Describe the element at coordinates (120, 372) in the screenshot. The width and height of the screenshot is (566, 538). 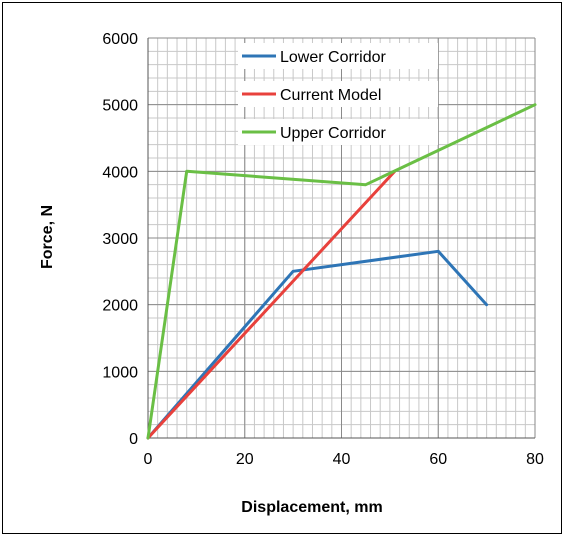
I see `y-tick-label: 1000` at that location.